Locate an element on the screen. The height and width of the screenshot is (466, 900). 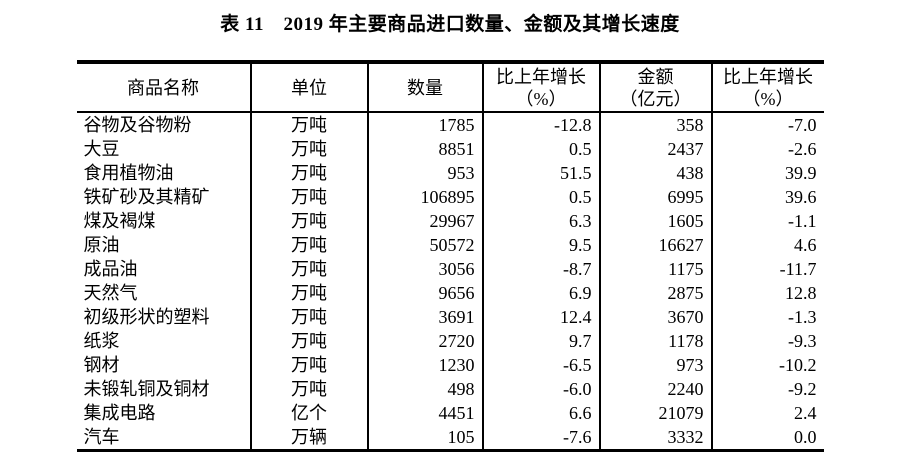
table-cell: 钢材 is located at coordinates (101, 365).